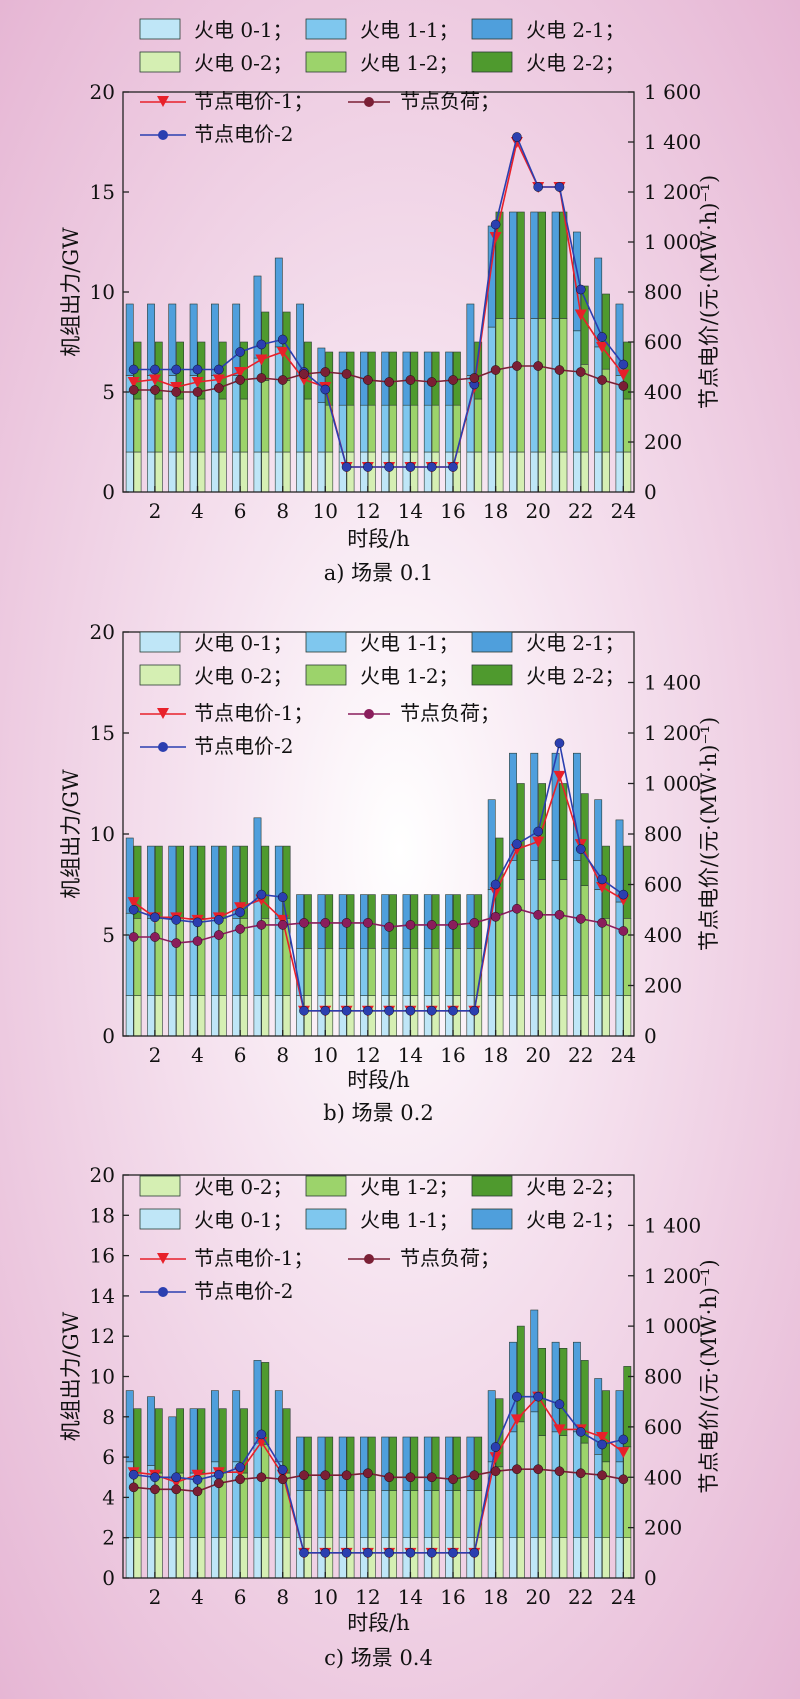 The image size is (800, 1699). What do you see at coordinates (244, 882) in the screenshot?
I see `bar-group2-h6-seg3` at bounding box center [244, 882].